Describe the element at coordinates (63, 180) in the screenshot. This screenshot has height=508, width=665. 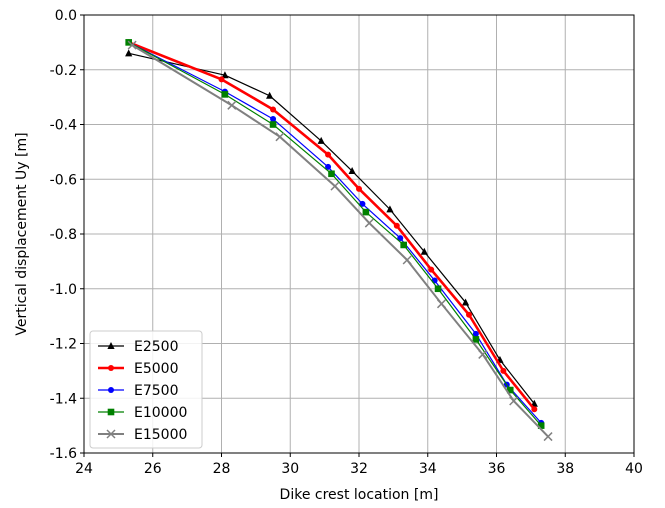
I see `y-tick-label: -0.6` at that location.